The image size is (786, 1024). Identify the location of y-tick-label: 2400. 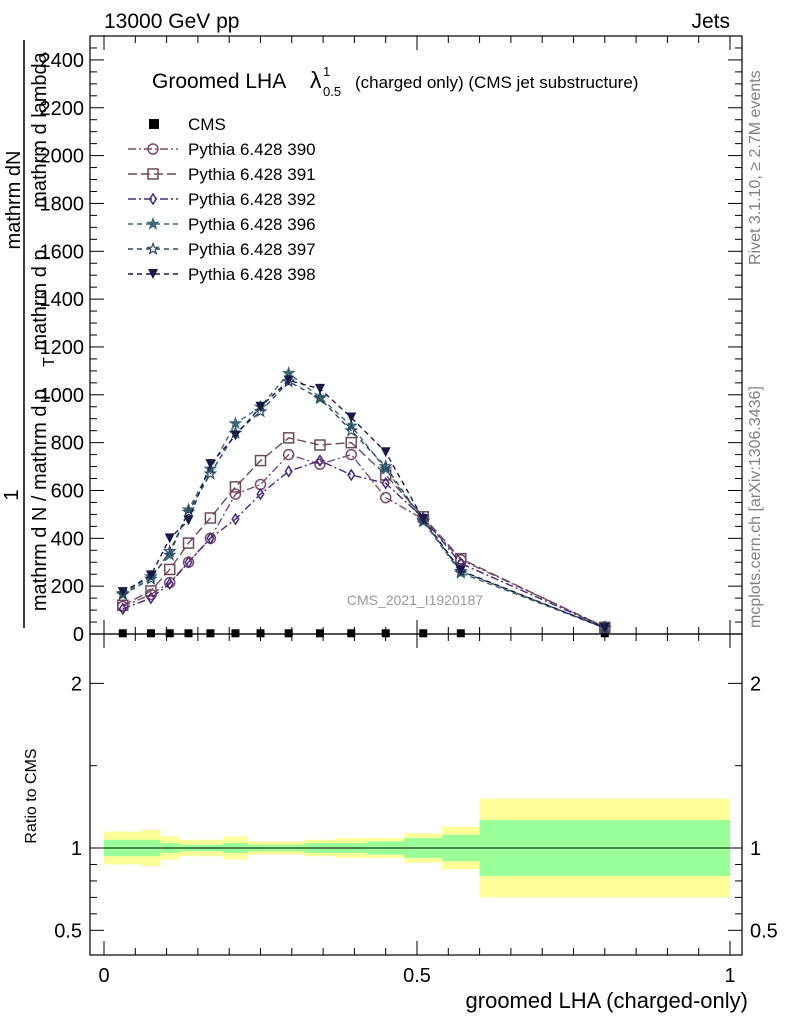
(62, 61).